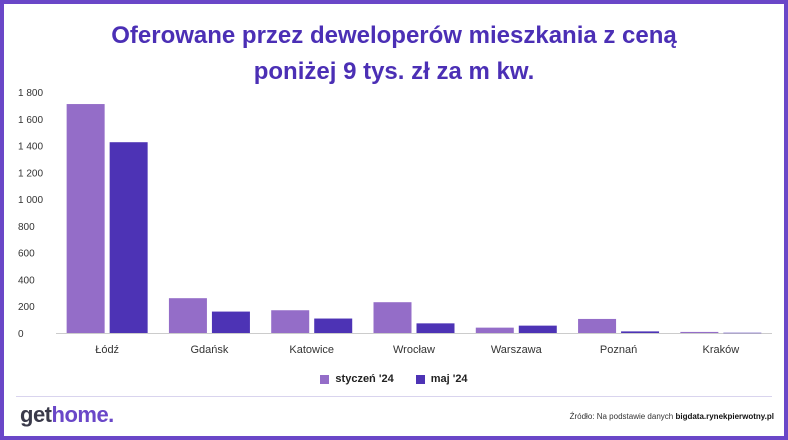 Image resolution: width=788 pixels, height=440 pixels. I want to click on chart-title-line2: poniżej 9 tys. zł za m kw., so click(394, 71).